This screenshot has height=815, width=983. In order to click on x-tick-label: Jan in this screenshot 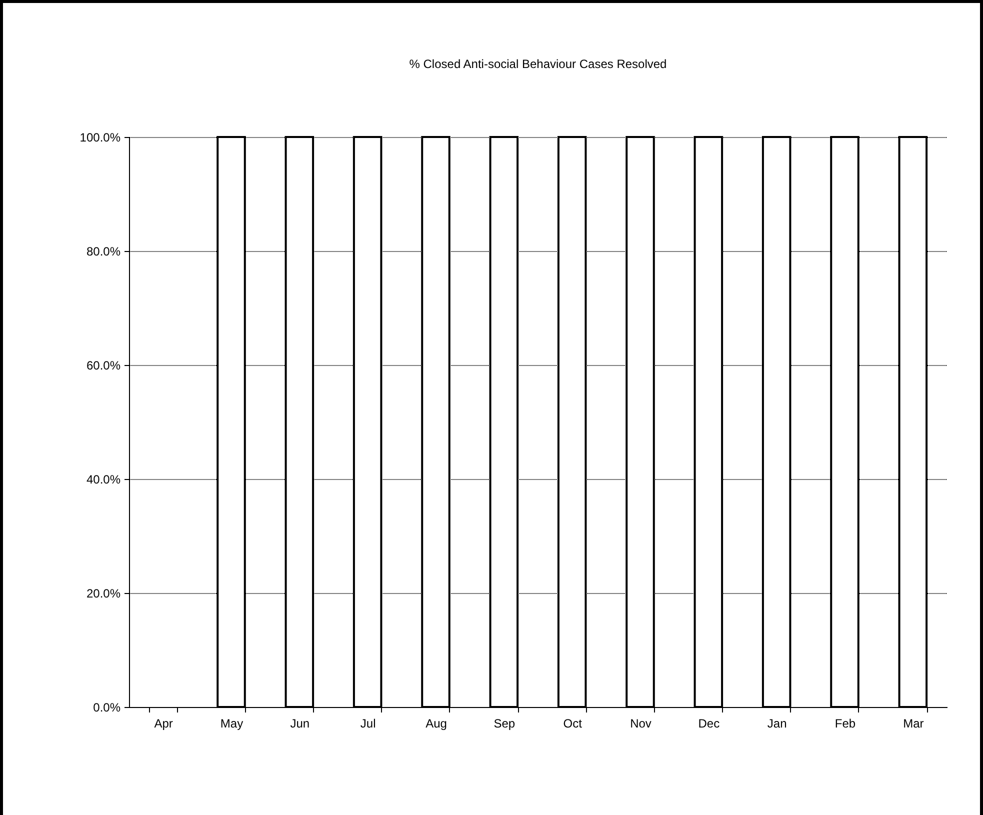, I will do `click(777, 723)`.